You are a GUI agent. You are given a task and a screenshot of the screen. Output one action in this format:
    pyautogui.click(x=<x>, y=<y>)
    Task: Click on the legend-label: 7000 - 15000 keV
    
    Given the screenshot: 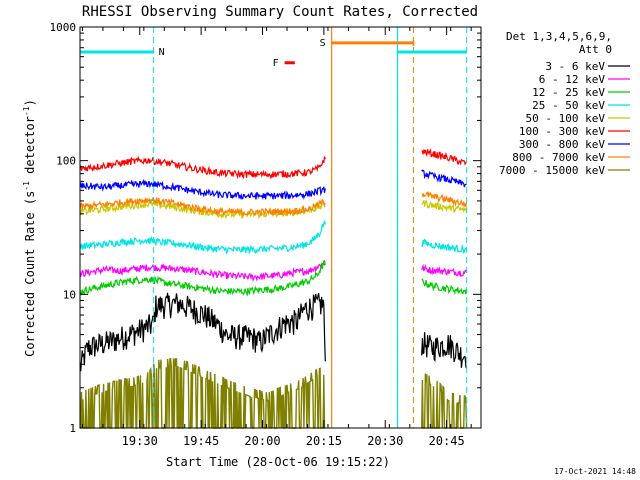 What is the action you would take?
    pyautogui.click(x=552, y=170)
    